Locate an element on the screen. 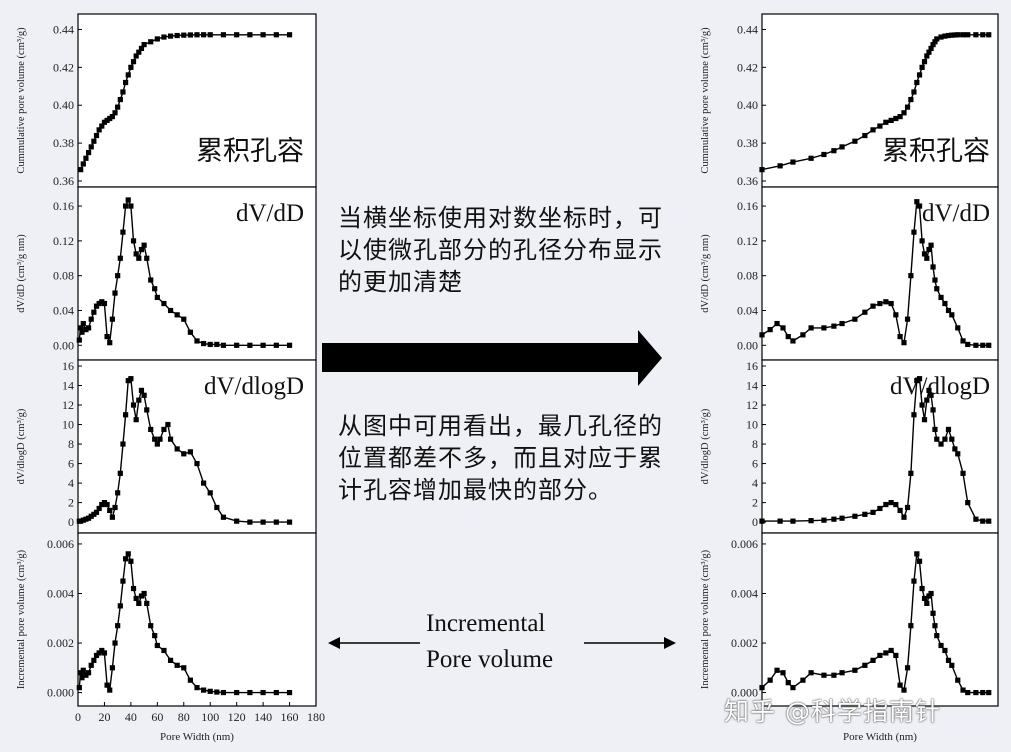 The image size is (1011, 752). x-tick-label: 60 is located at coordinates (157, 717).